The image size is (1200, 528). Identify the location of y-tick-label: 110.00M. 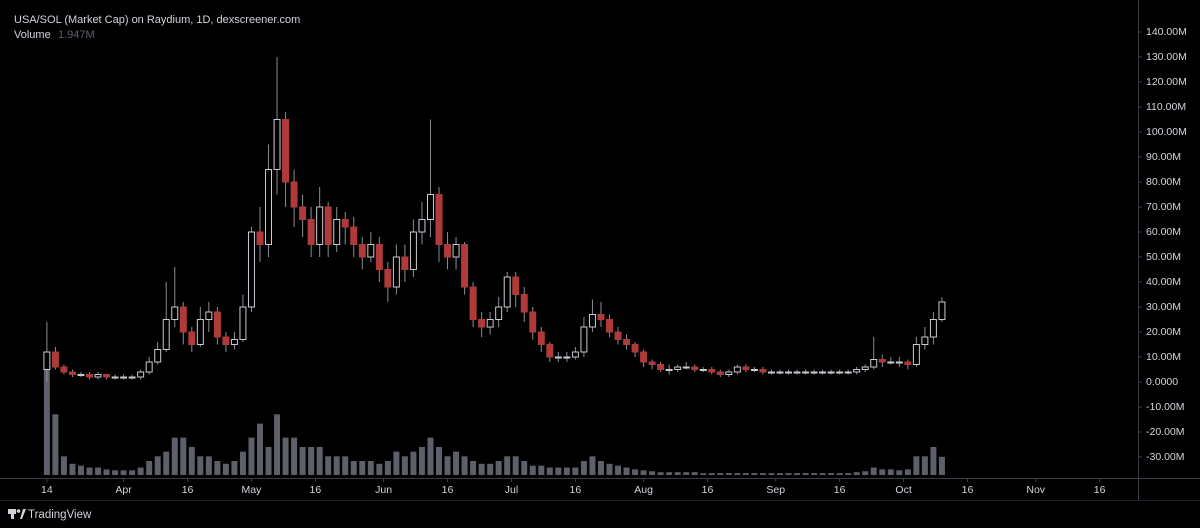
(1166, 107).